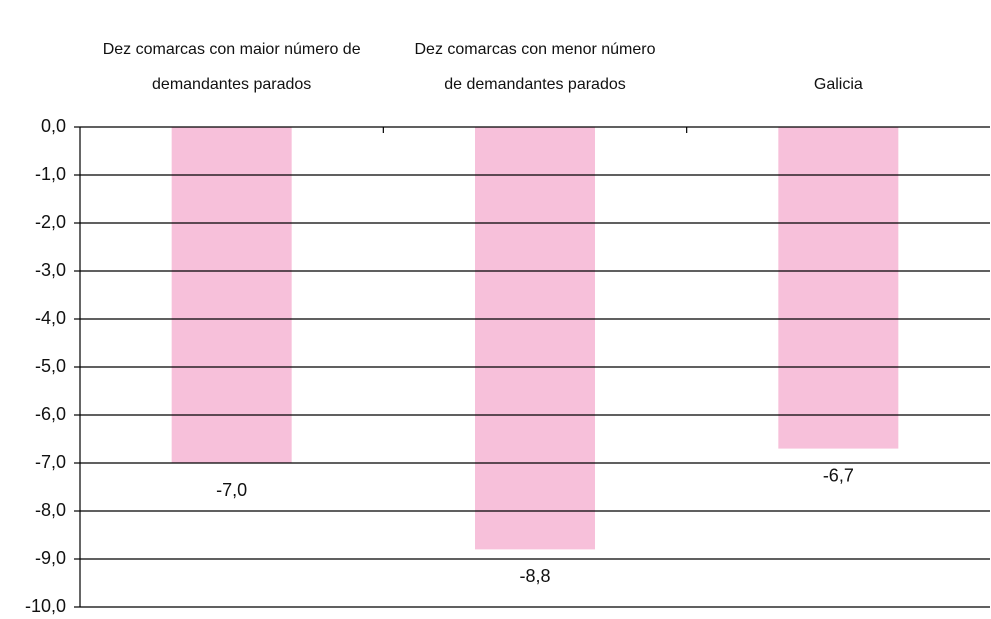  I want to click on data-label: -8,8, so click(534, 576).